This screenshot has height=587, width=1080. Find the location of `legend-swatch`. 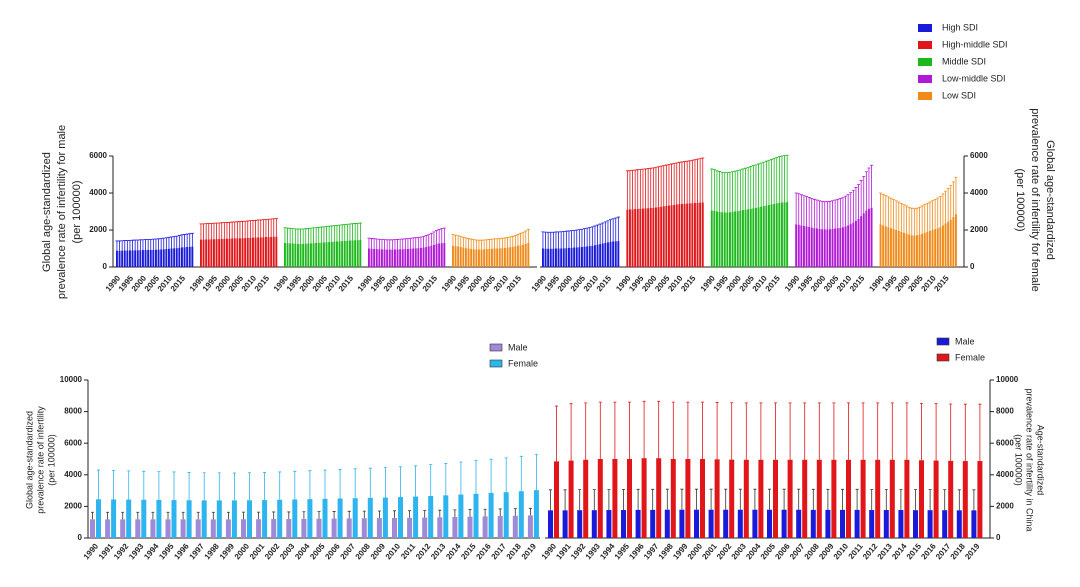

legend-swatch is located at coordinates (925, 79).